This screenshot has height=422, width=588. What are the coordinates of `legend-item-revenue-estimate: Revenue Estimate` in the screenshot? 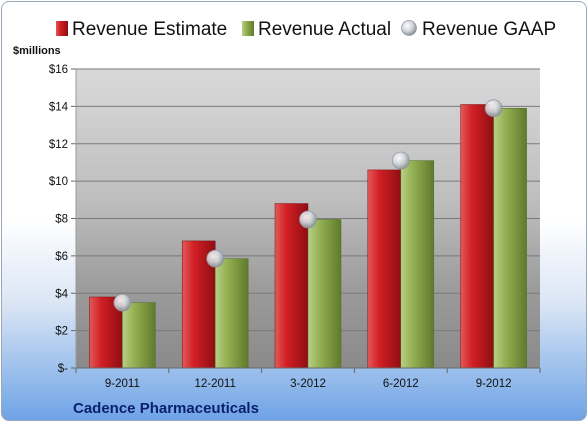 It's located at (141, 29).